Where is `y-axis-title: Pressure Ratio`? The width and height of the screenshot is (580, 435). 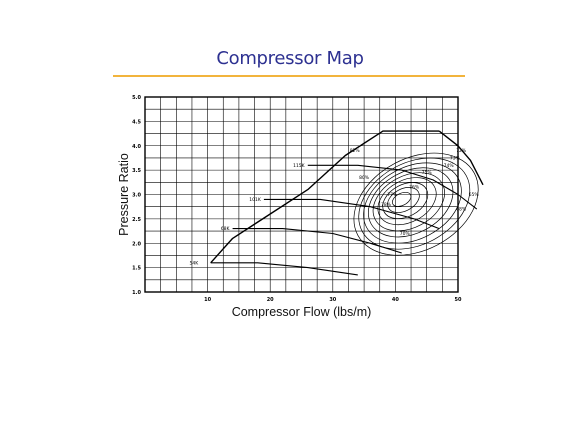 y-axis-title: Pressure Ratio is located at coordinates (124, 194).